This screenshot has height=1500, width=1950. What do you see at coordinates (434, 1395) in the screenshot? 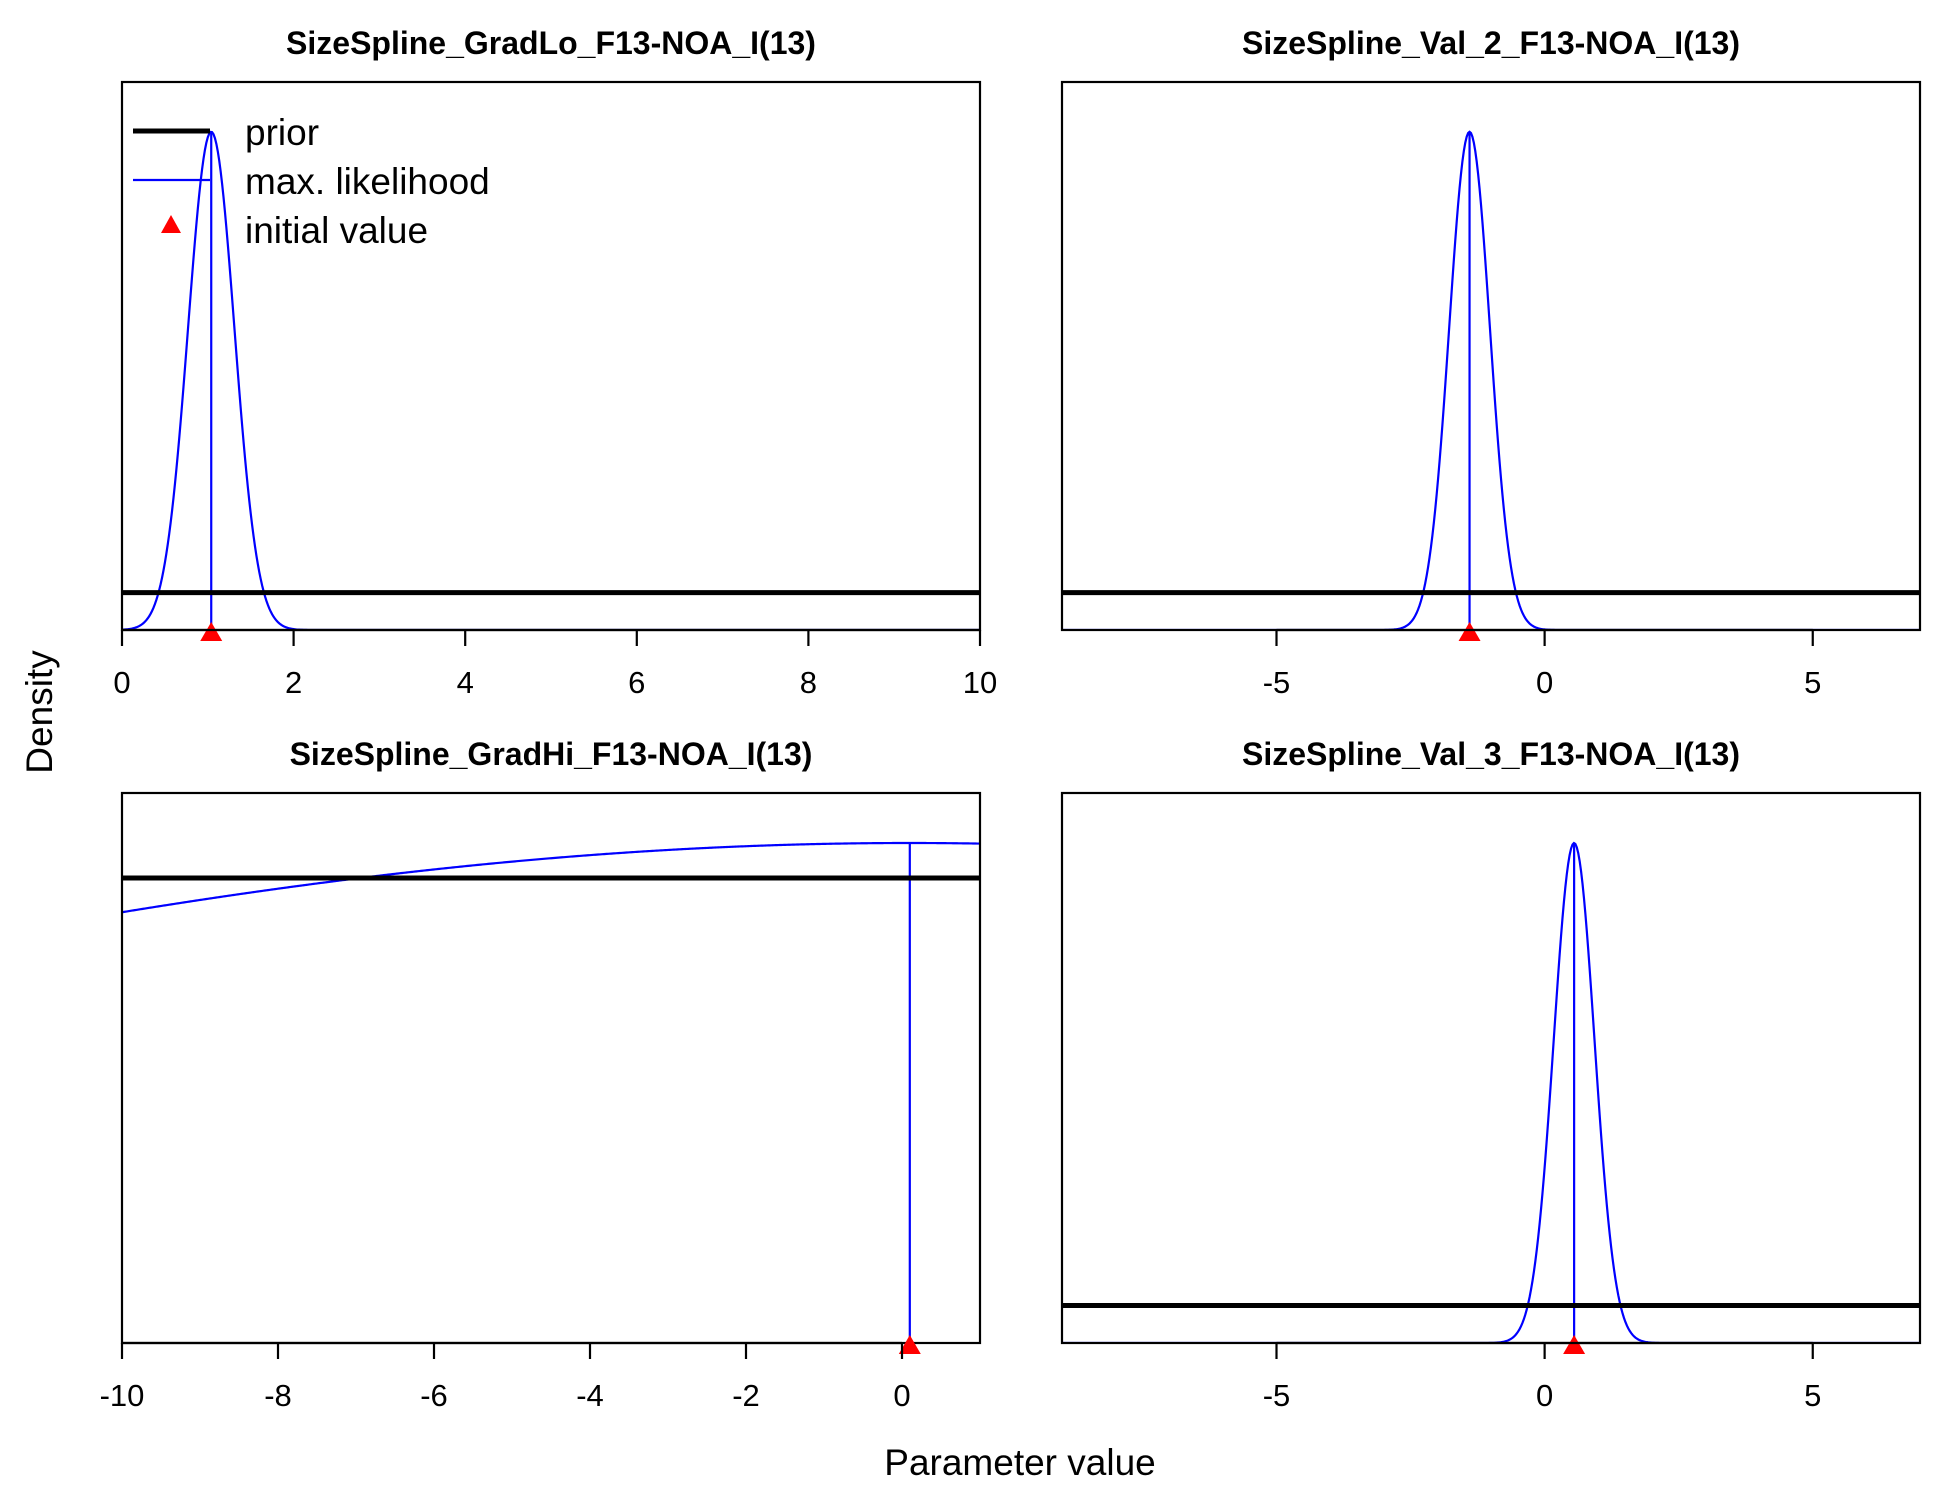
I see `x-tick-label: -6` at bounding box center [434, 1395].